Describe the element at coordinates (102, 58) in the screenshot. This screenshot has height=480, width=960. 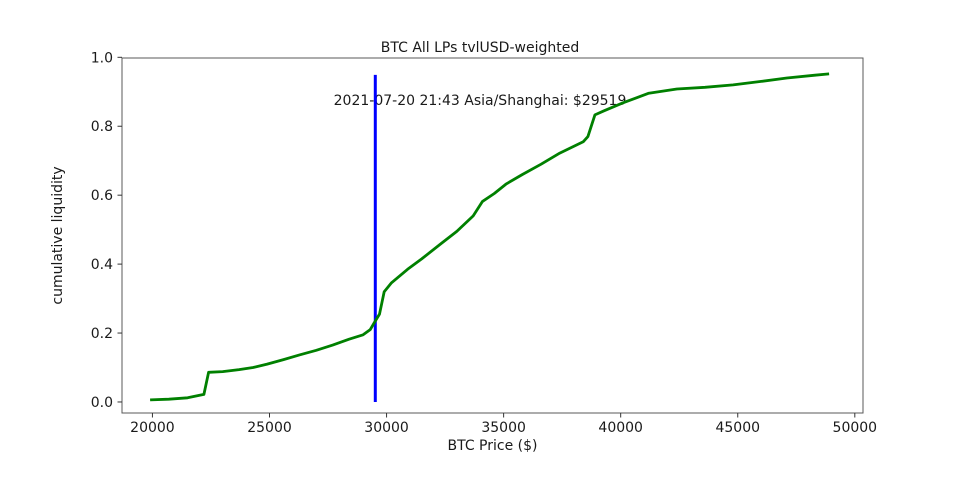
I see `y-tick-label: 1.0` at that location.